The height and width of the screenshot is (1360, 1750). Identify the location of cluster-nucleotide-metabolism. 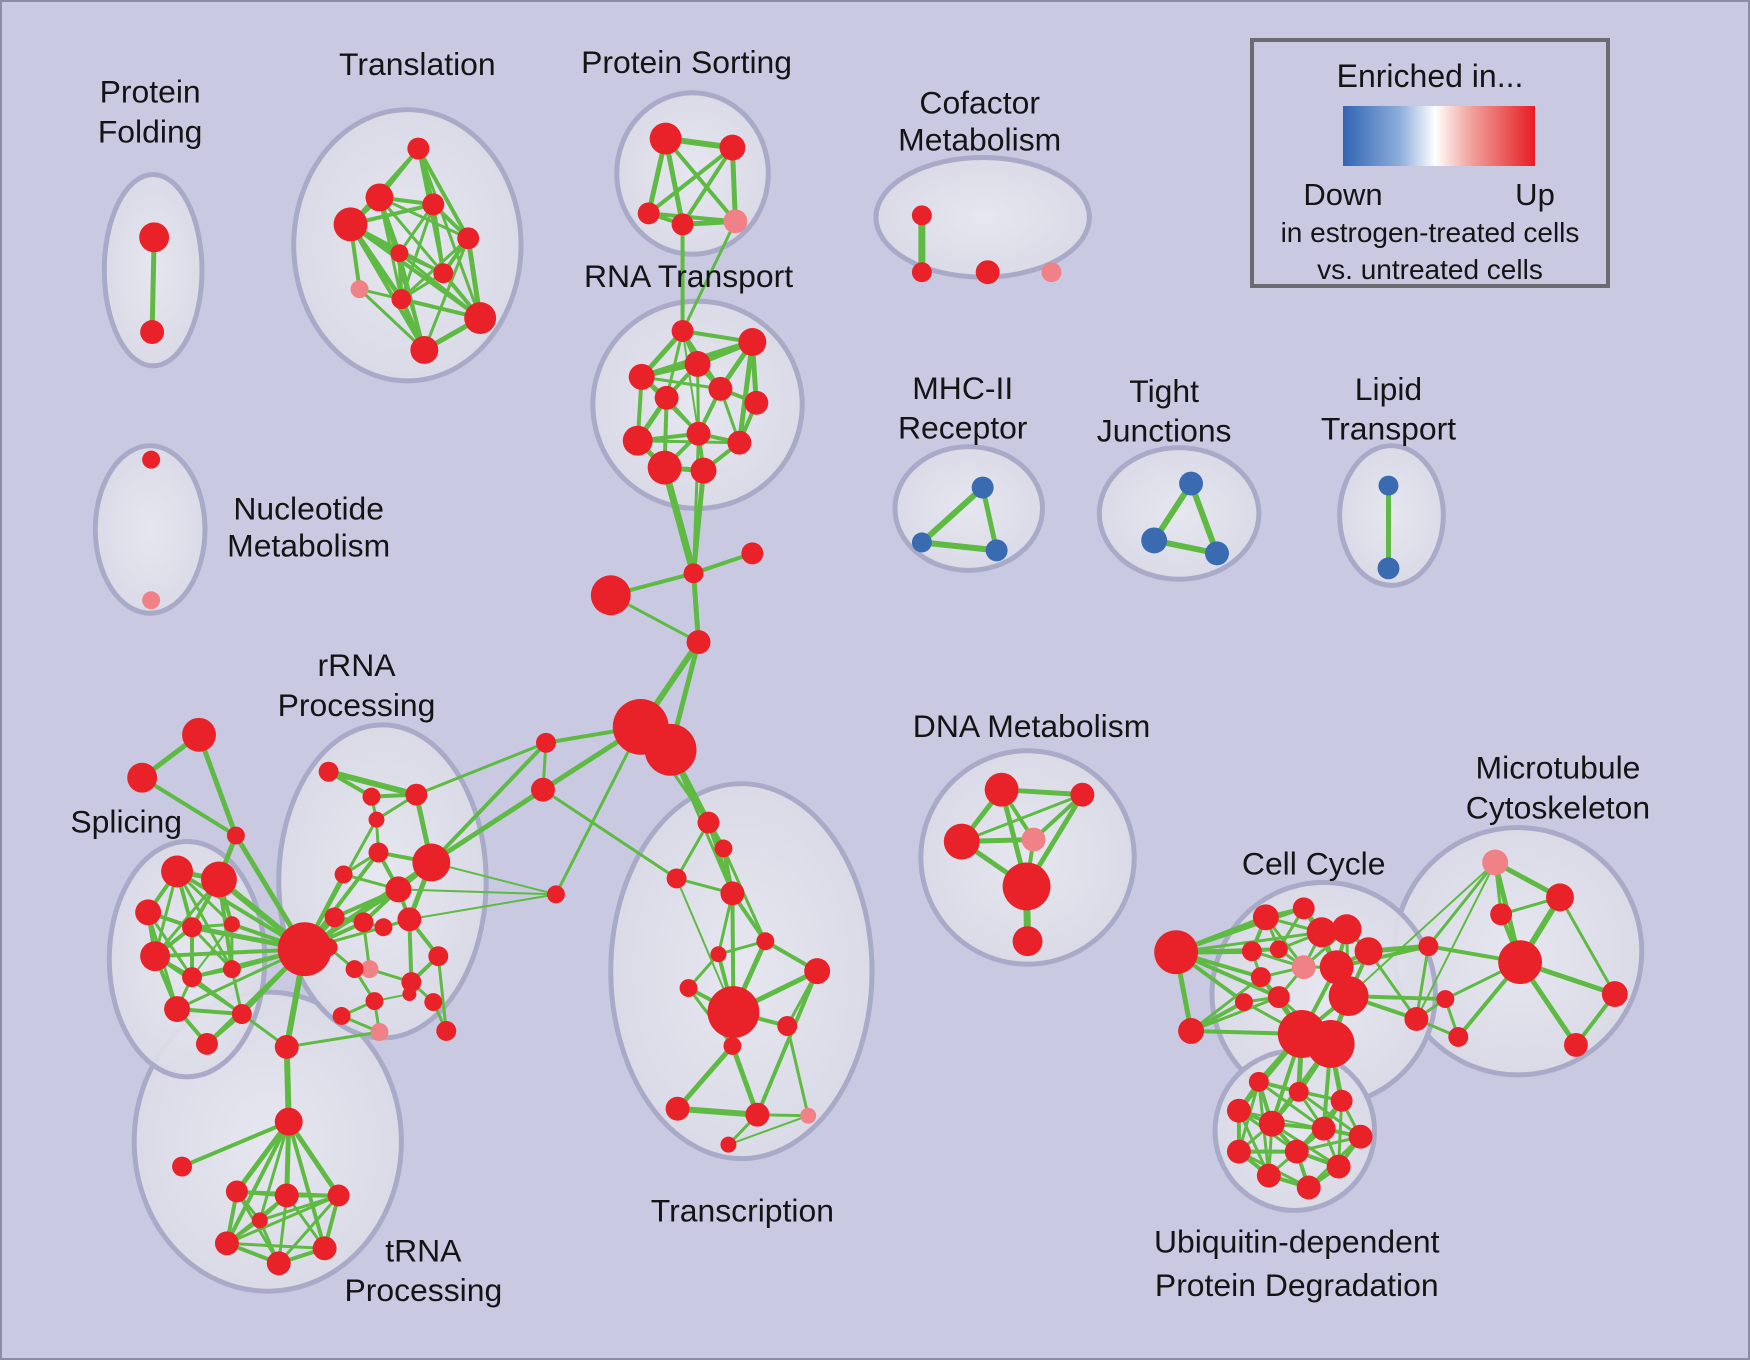
(150, 529).